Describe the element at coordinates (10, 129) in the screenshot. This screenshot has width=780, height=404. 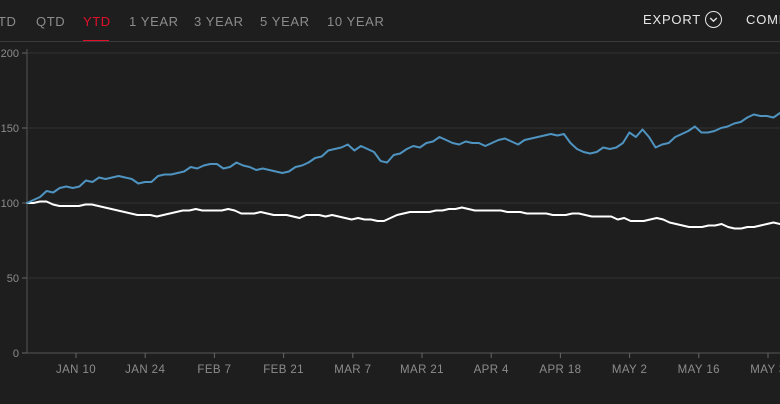
I see `y-tick-label: 150` at that location.